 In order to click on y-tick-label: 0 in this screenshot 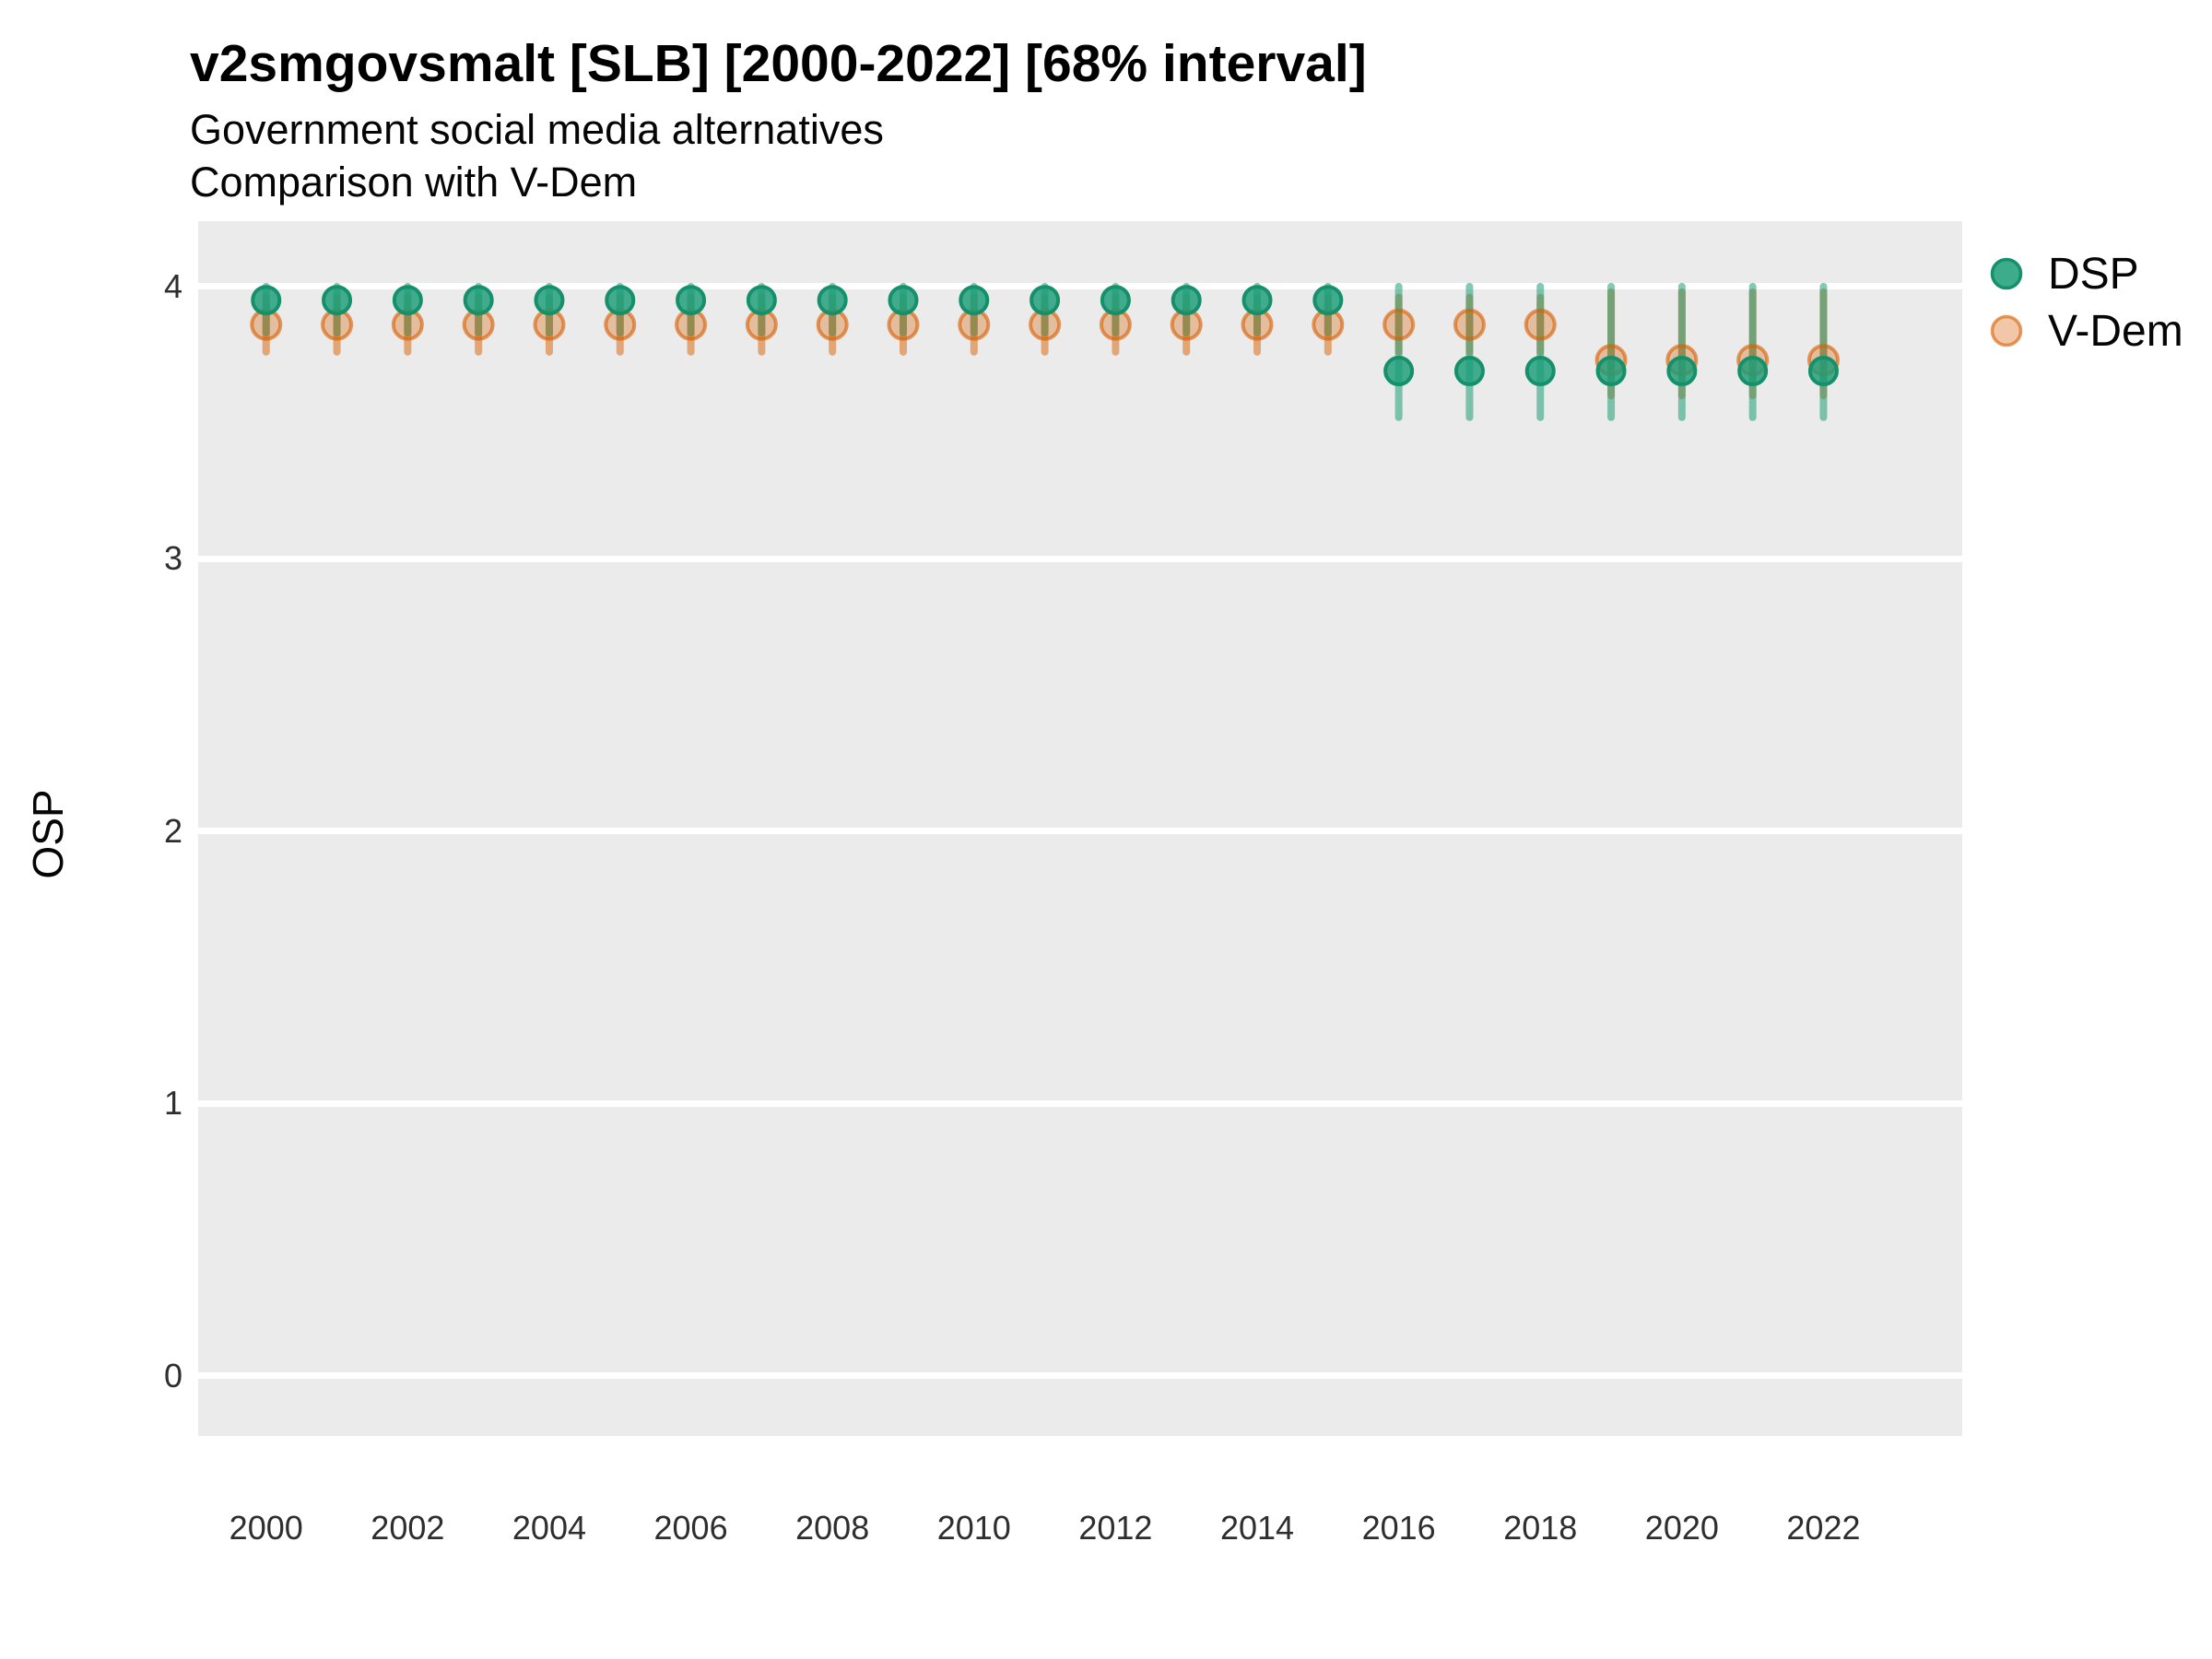, I will do `click(172, 1375)`.